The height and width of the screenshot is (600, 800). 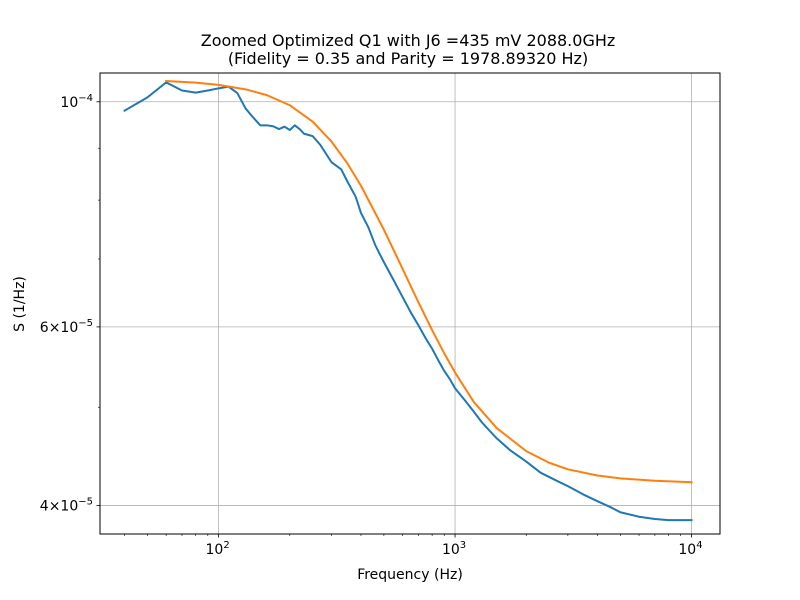 I want to click on x-tick-label: 104, so click(x=690, y=549).